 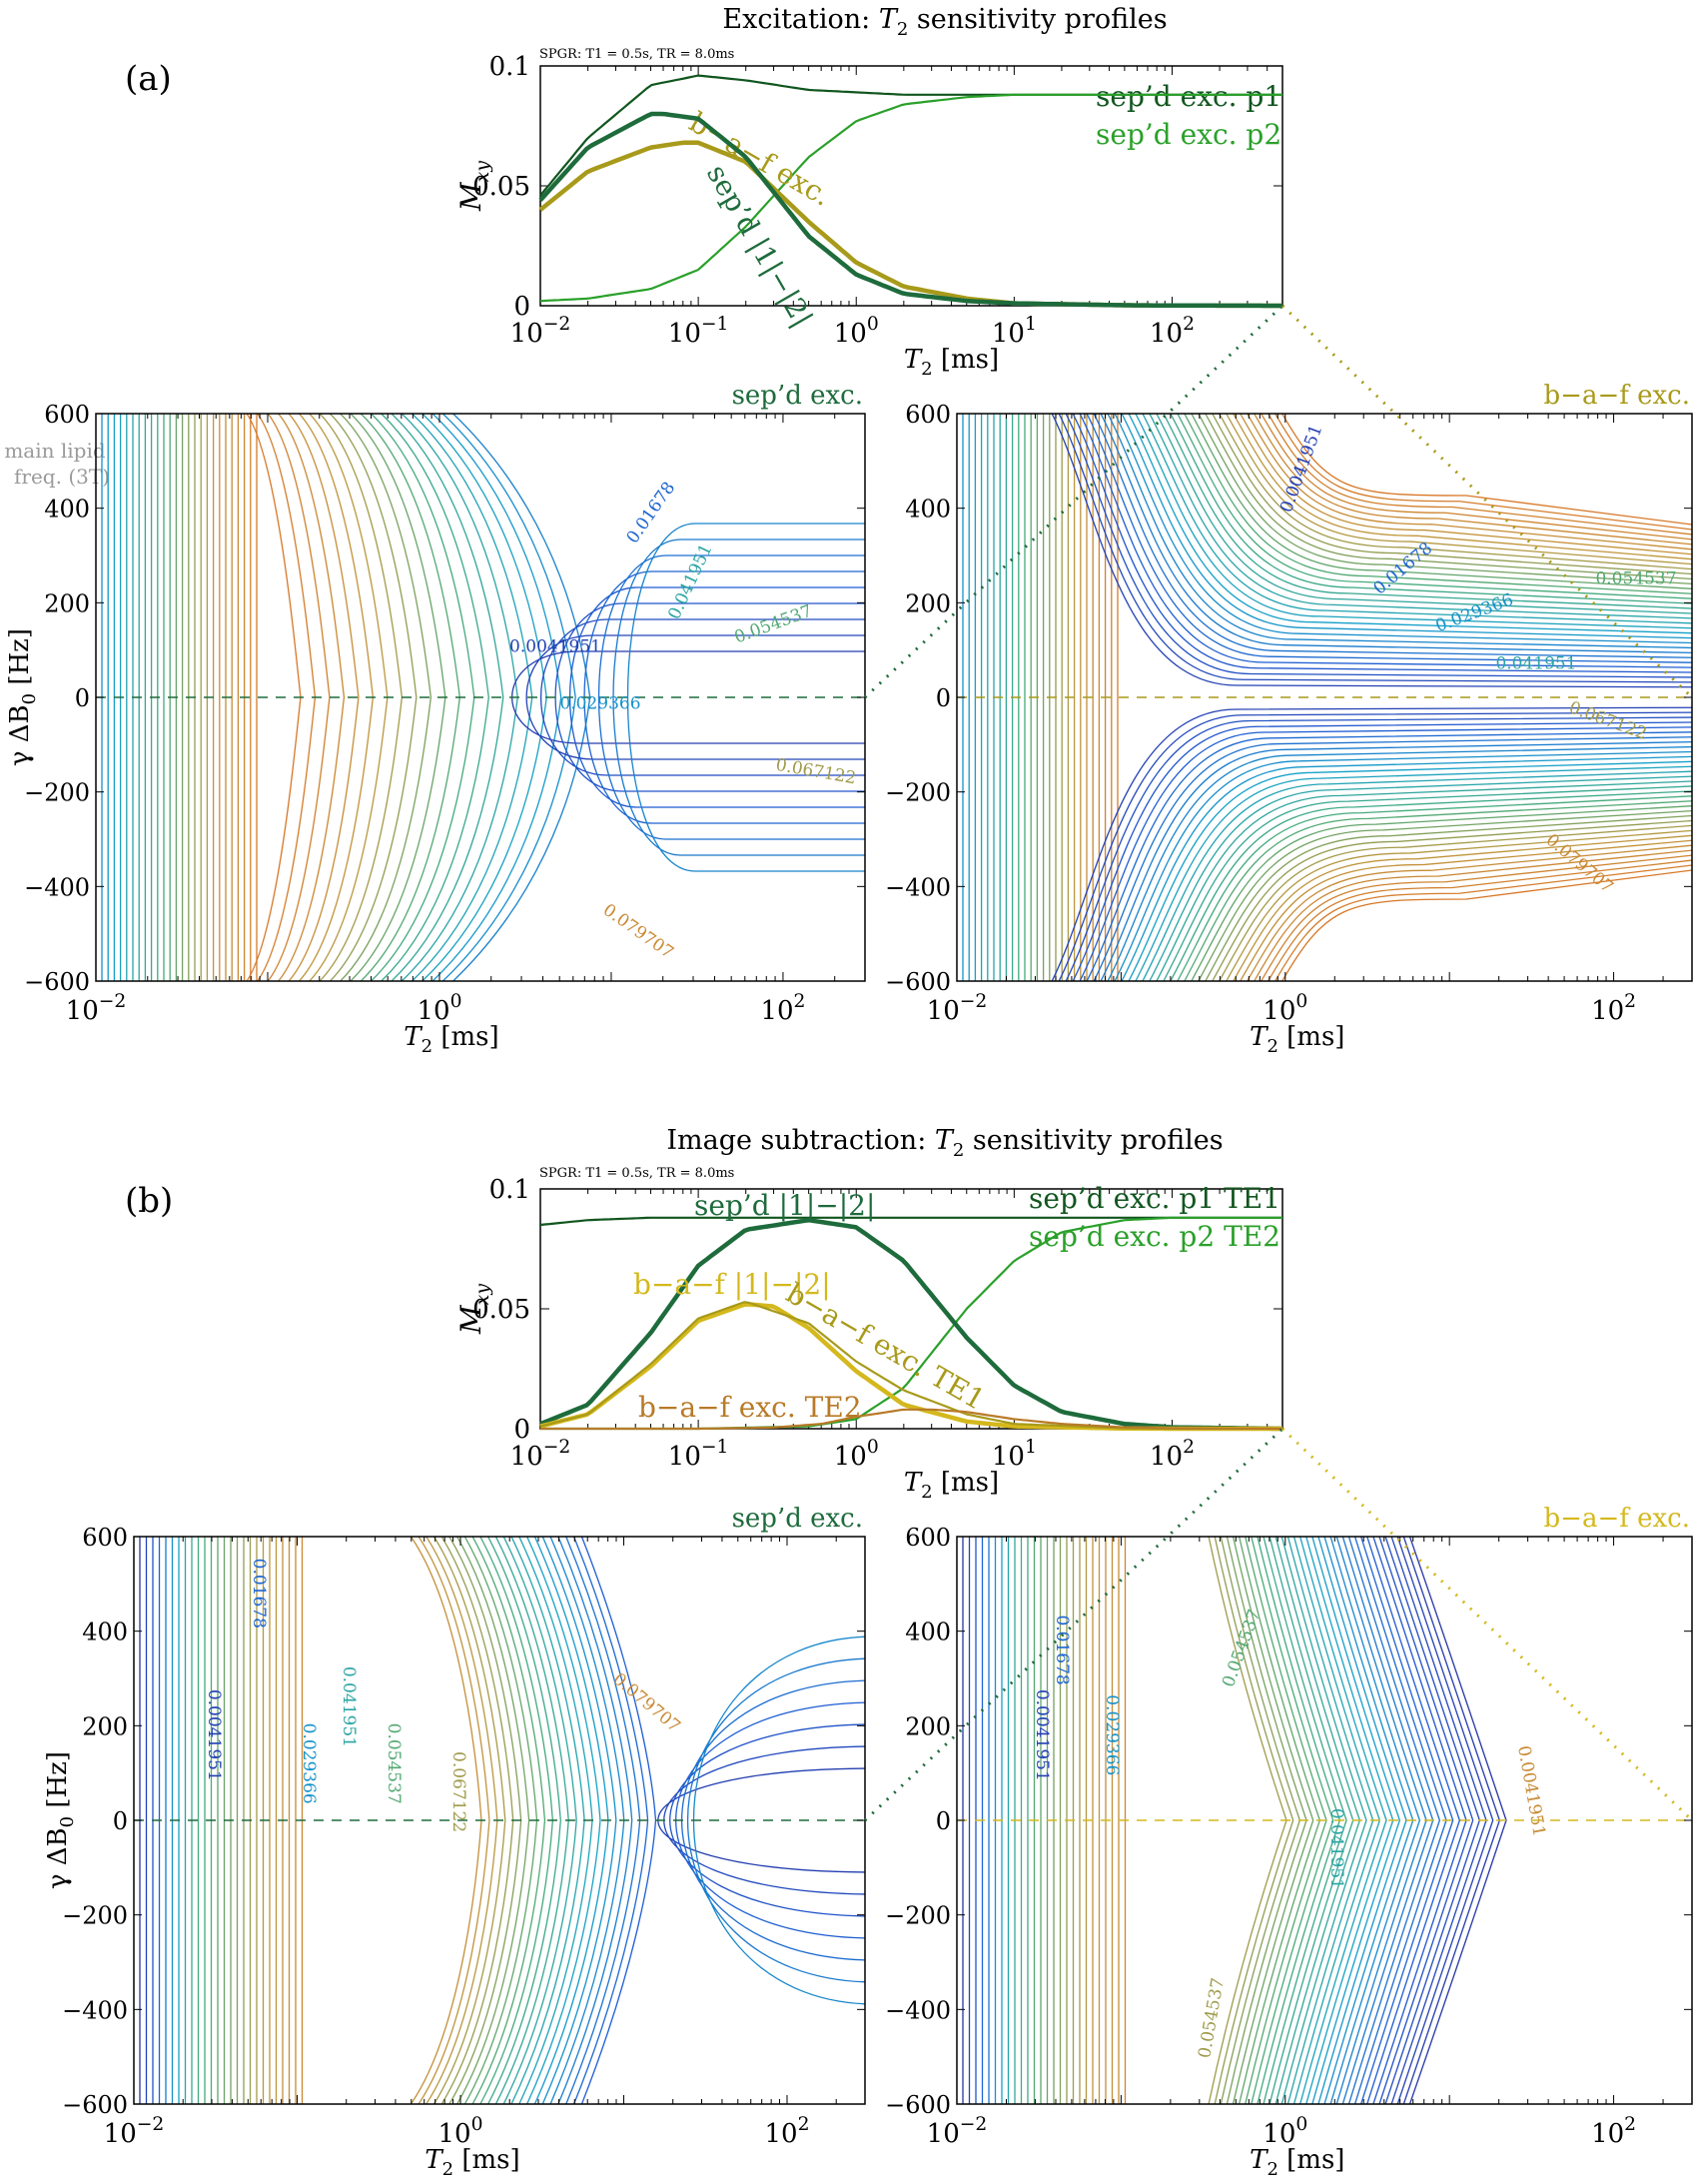 What do you see at coordinates (57, 793) in the screenshot?
I see `y-tick-label: −200` at bounding box center [57, 793].